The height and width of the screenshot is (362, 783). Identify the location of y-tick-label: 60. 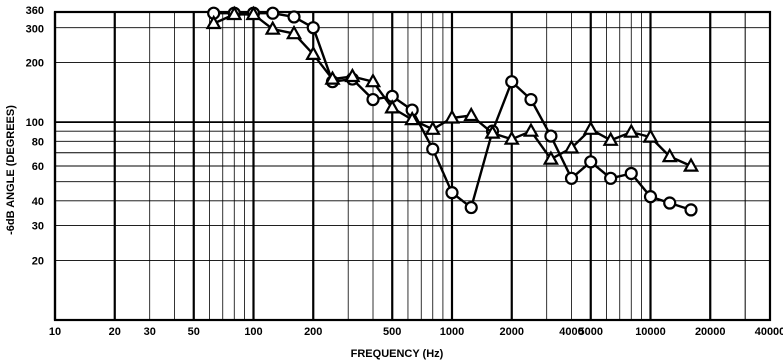
(38, 167).